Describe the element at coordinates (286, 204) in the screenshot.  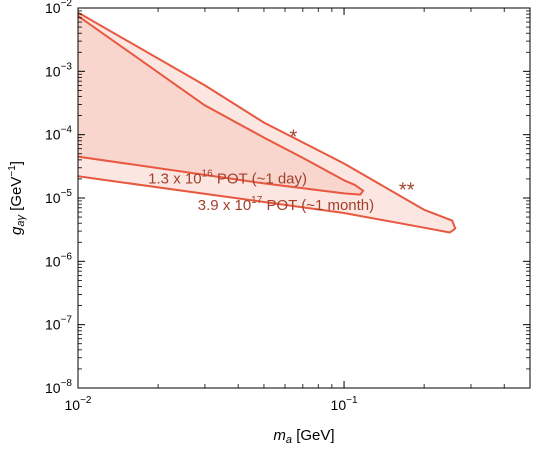
I see `region-0-label: 3.9 x 1017 POT (~1 month)` at that location.